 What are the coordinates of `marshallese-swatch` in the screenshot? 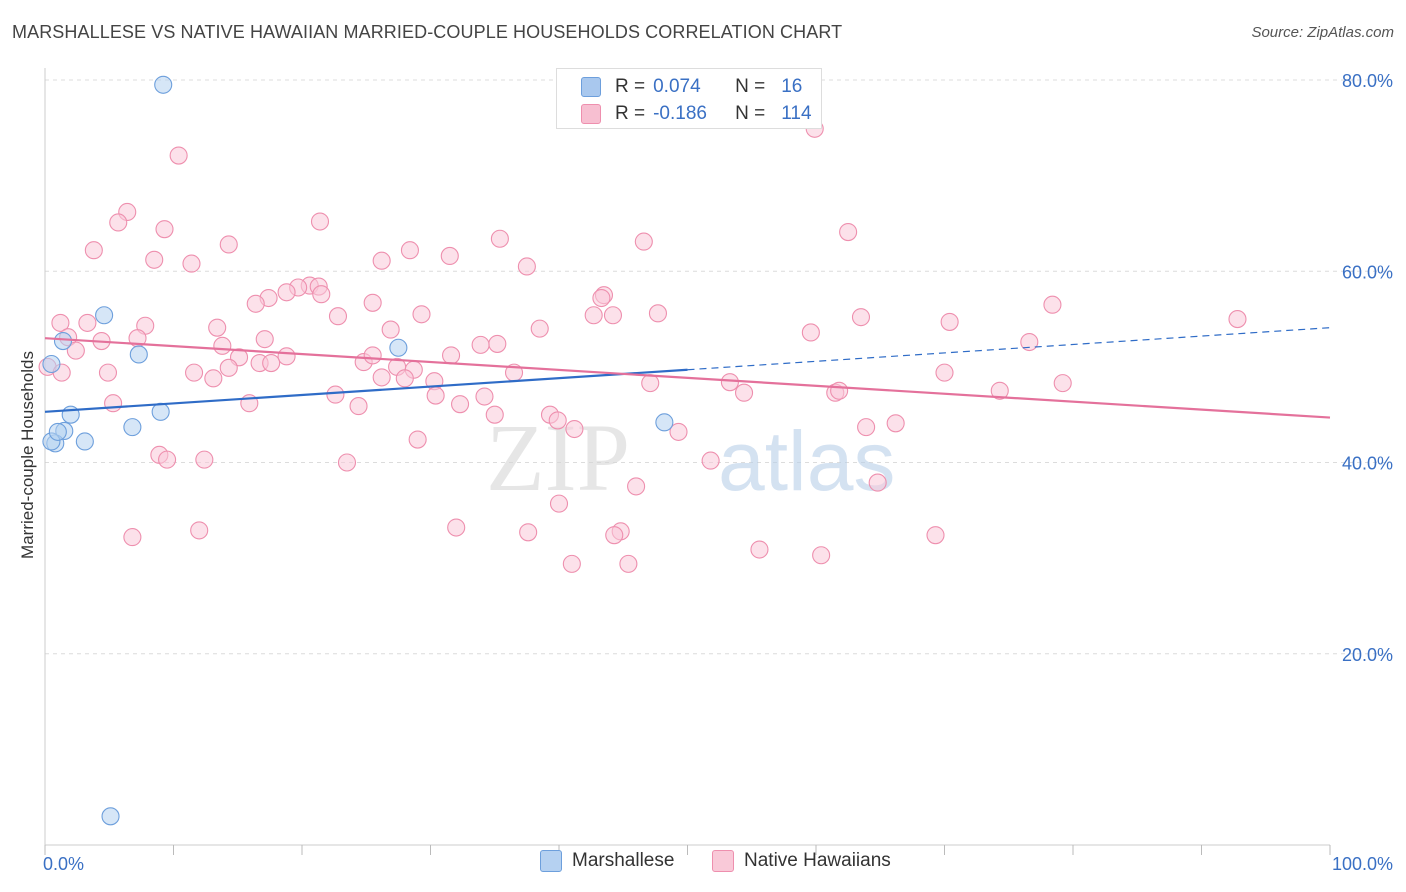 It's located at (591, 87).